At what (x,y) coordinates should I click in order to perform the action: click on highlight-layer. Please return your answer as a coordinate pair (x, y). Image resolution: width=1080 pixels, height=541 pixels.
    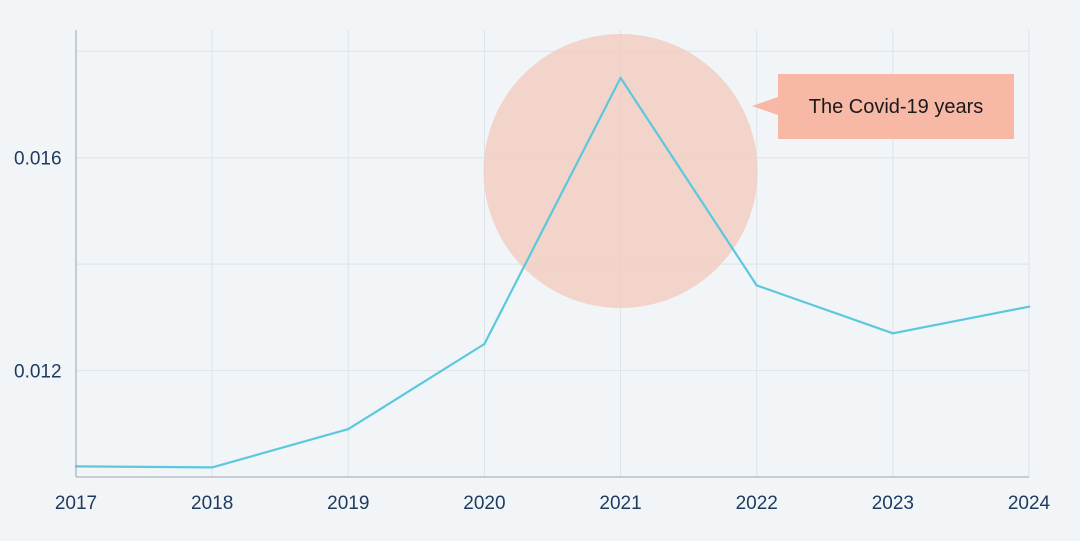
    Looking at the image, I should click on (620, 171).